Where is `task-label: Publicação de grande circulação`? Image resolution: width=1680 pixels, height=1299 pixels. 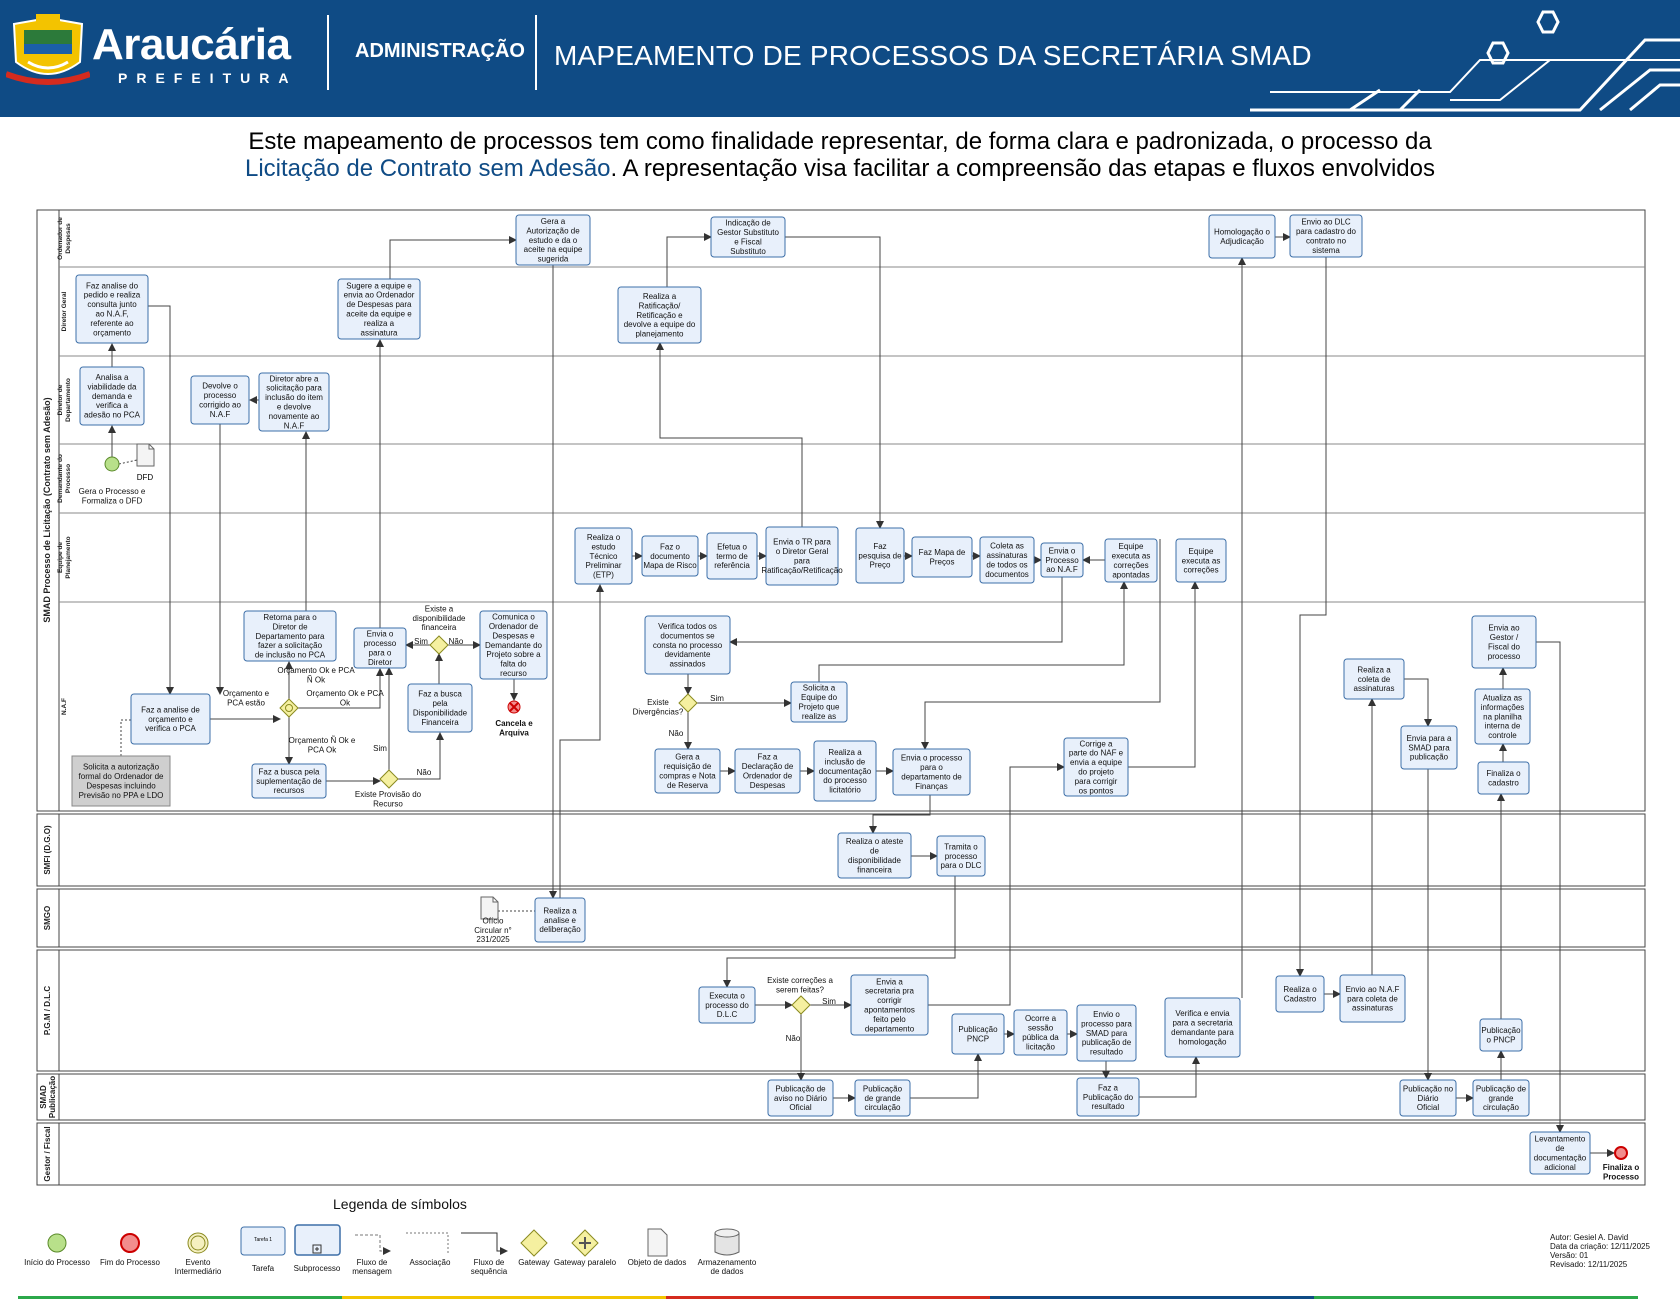
task-label: Publicação de grande circulação is located at coordinates (1501, 1098).